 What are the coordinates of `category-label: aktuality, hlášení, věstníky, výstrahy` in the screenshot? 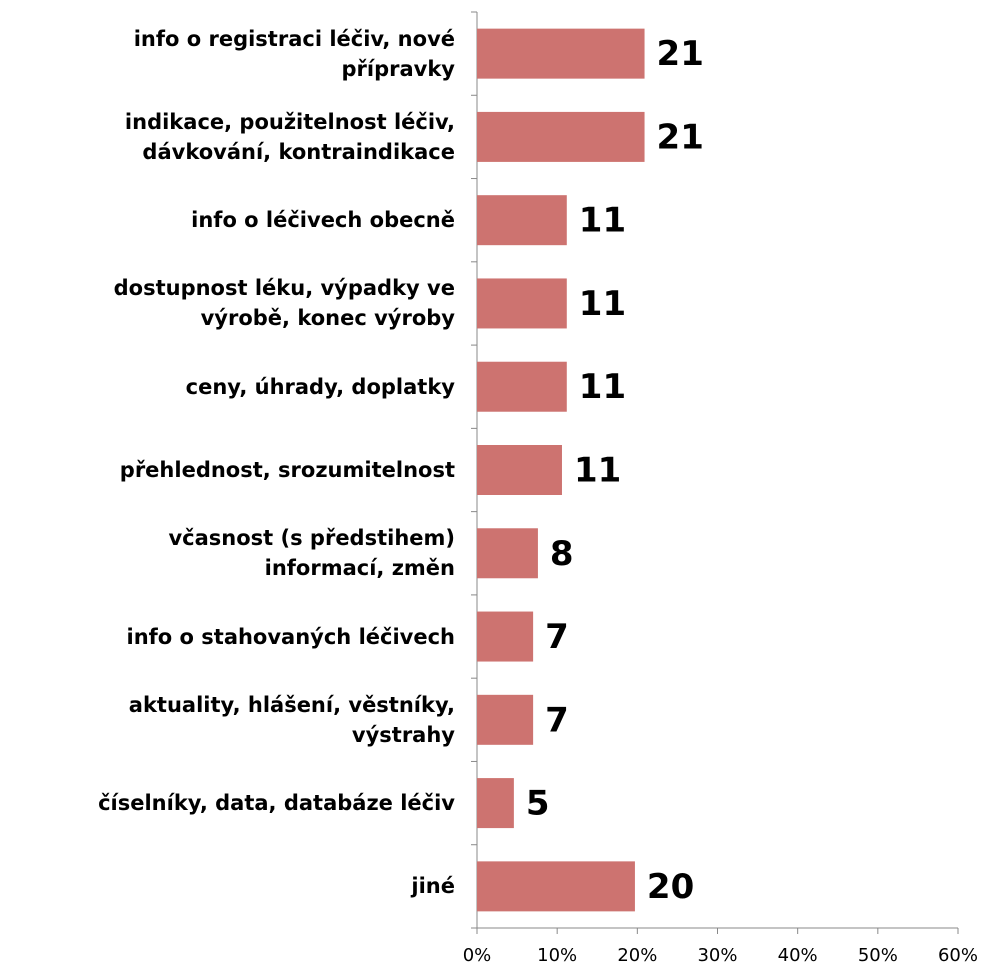 It's located at (291, 719).